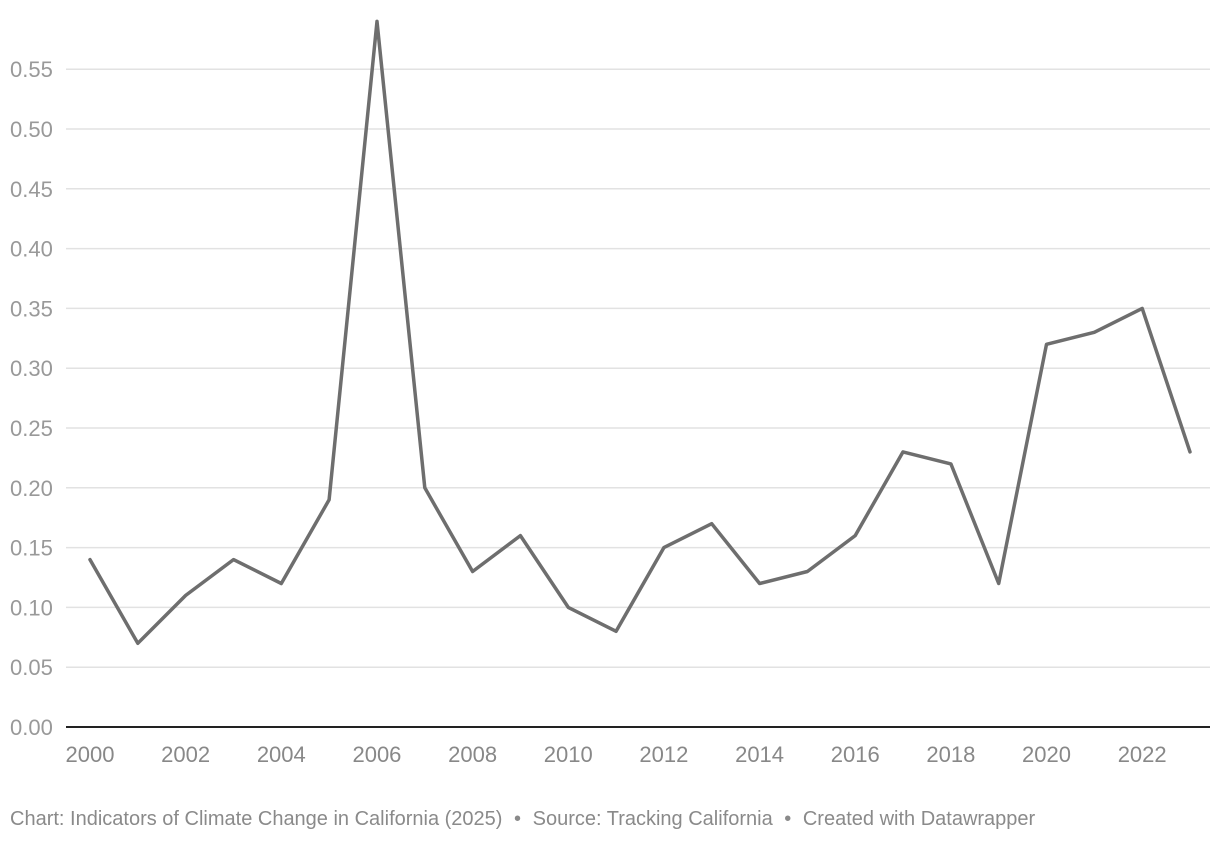 Image resolution: width=1220 pixels, height=844 pixels. Describe the element at coordinates (31, 189) in the screenshot. I see `y-tick-label: 0.45` at that location.